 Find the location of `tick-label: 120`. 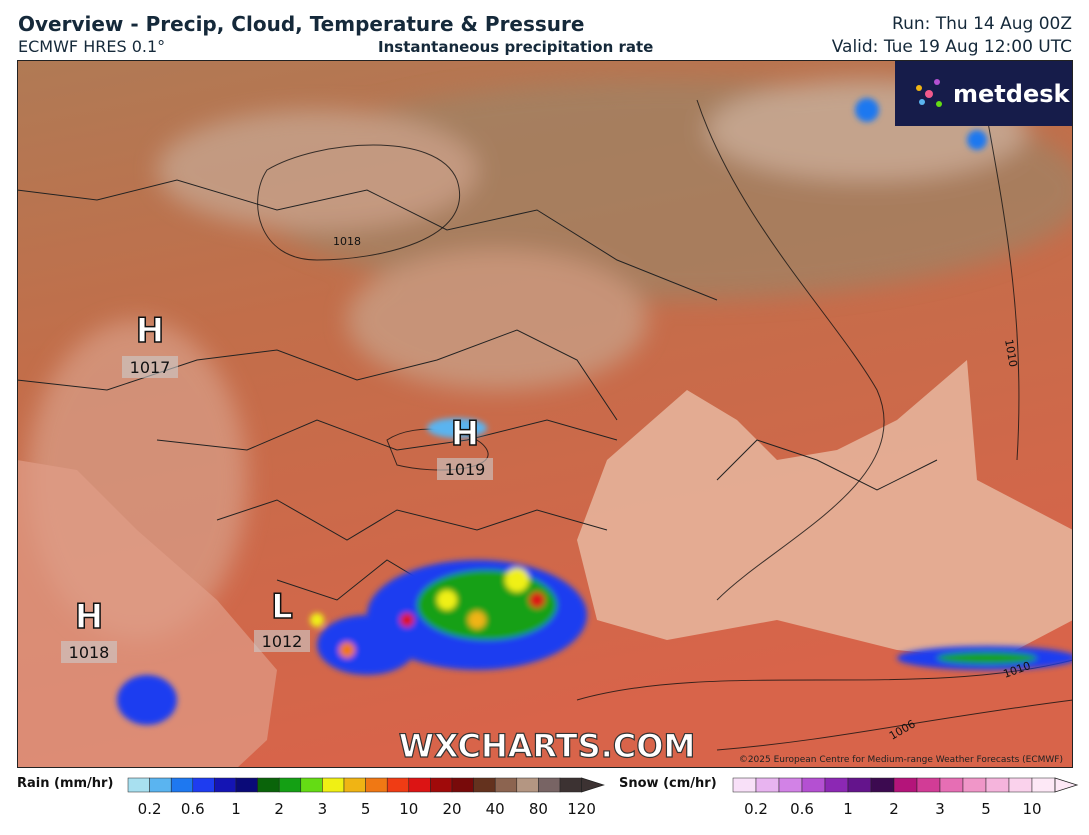

tick-label: 120 is located at coordinates (581, 809).